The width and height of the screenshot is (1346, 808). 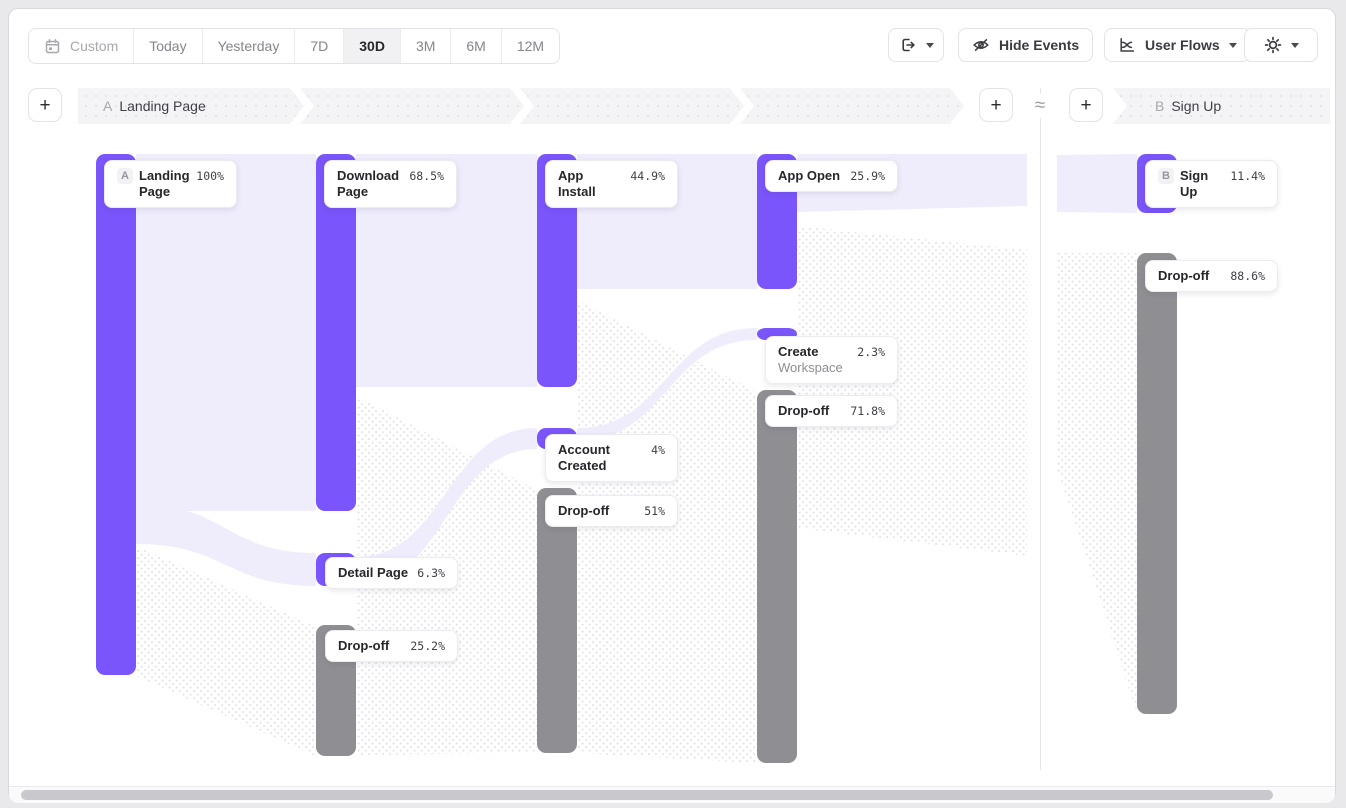 I want to click on date-range-label: 7D, so click(x=319, y=46).